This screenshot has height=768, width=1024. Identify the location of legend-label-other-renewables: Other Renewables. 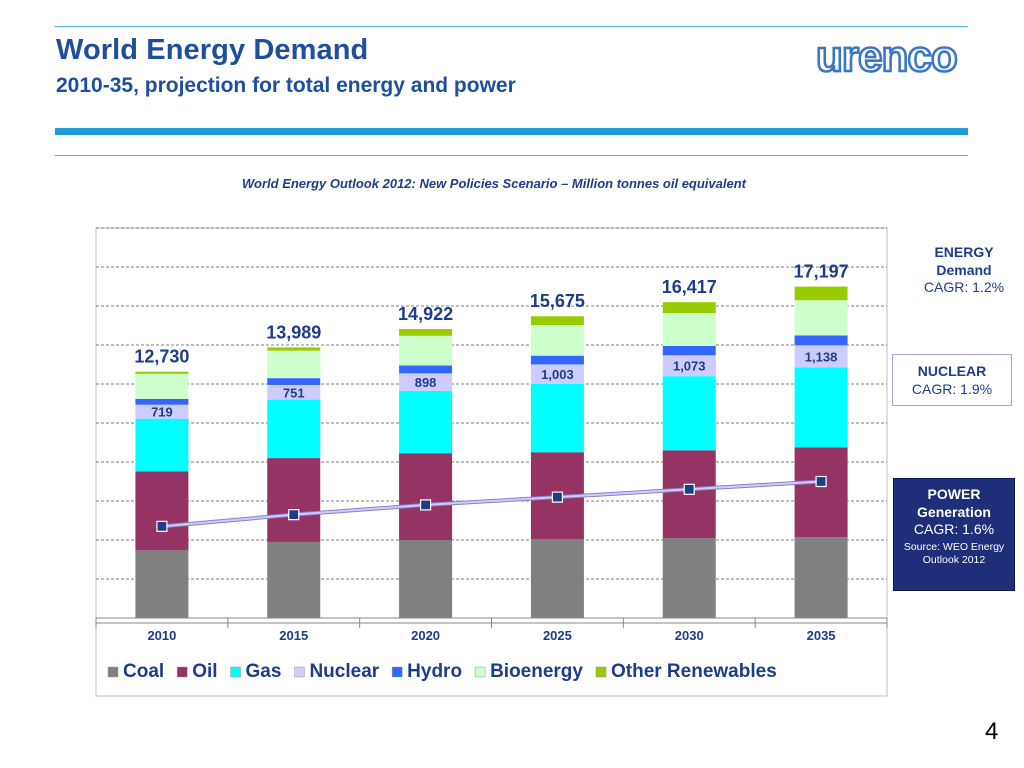
(694, 671).